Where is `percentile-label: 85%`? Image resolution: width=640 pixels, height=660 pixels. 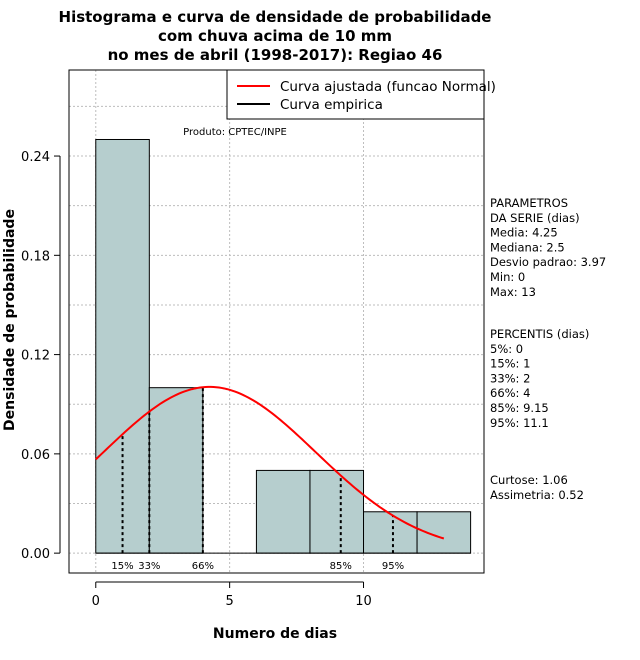
percentile-label: 85% is located at coordinates (341, 566).